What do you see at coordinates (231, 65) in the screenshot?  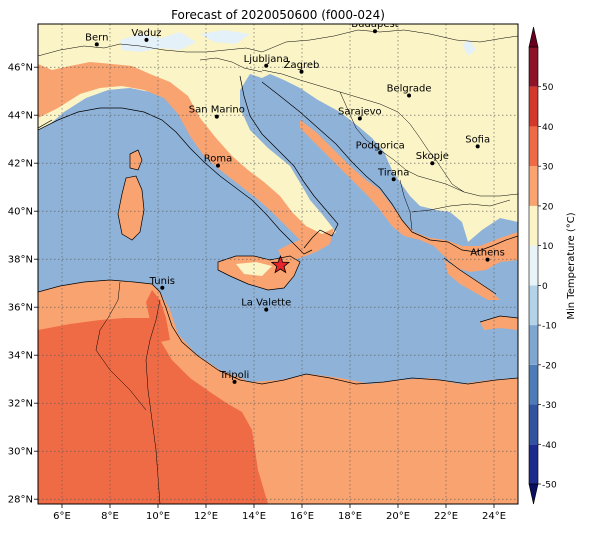 I see `border-italy-north` at bounding box center [231, 65].